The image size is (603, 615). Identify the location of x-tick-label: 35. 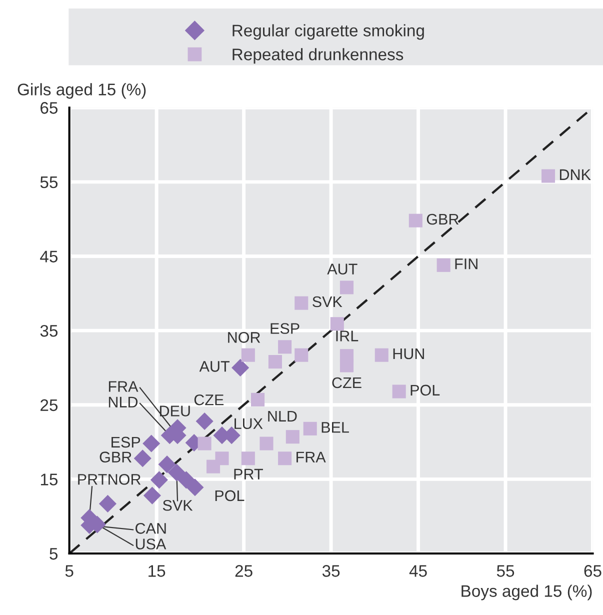
(331, 571).